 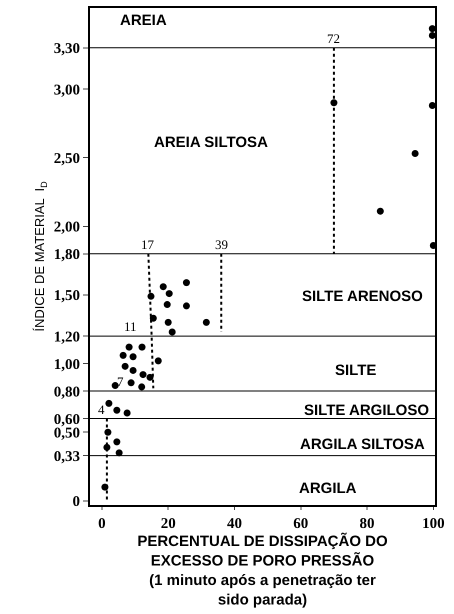 What do you see at coordinates (168, 524) in the screenshot?
I see `x-tick-label: 20` at bounding box center [168, 524].